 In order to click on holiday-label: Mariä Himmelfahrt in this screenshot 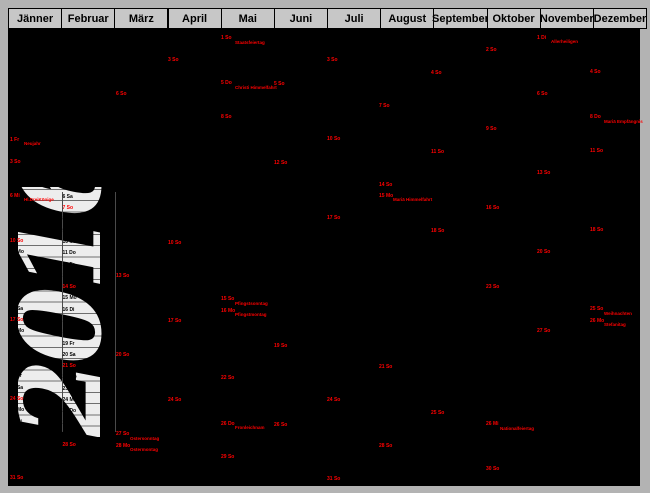, I will do `click(413, 200)`.